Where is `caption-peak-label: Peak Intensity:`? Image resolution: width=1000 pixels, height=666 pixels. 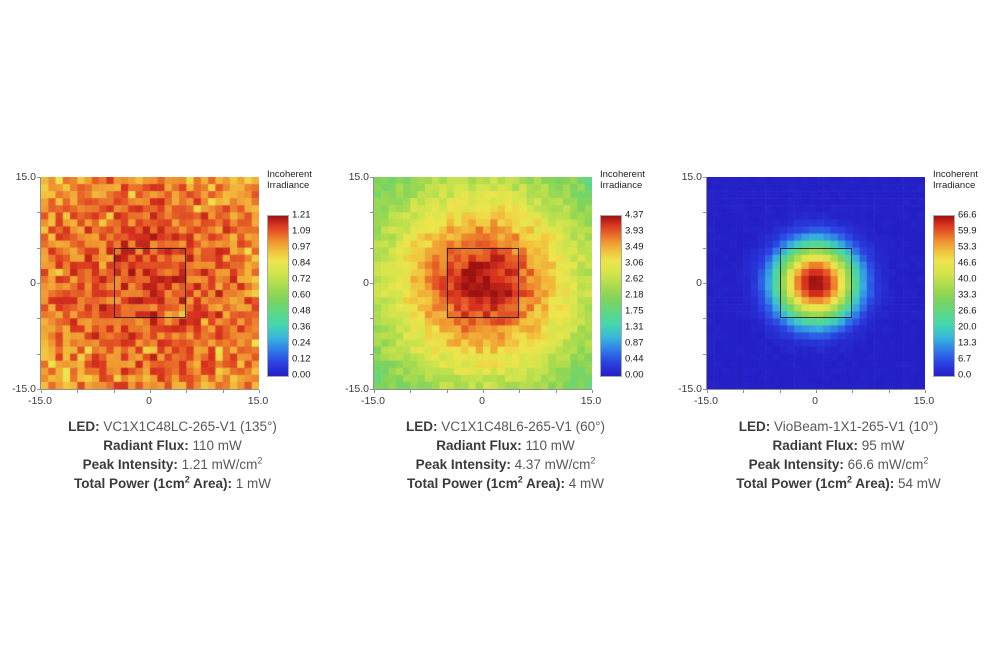 caption-peak-label: Peak Intensity: is located at coordinates (463, 464).